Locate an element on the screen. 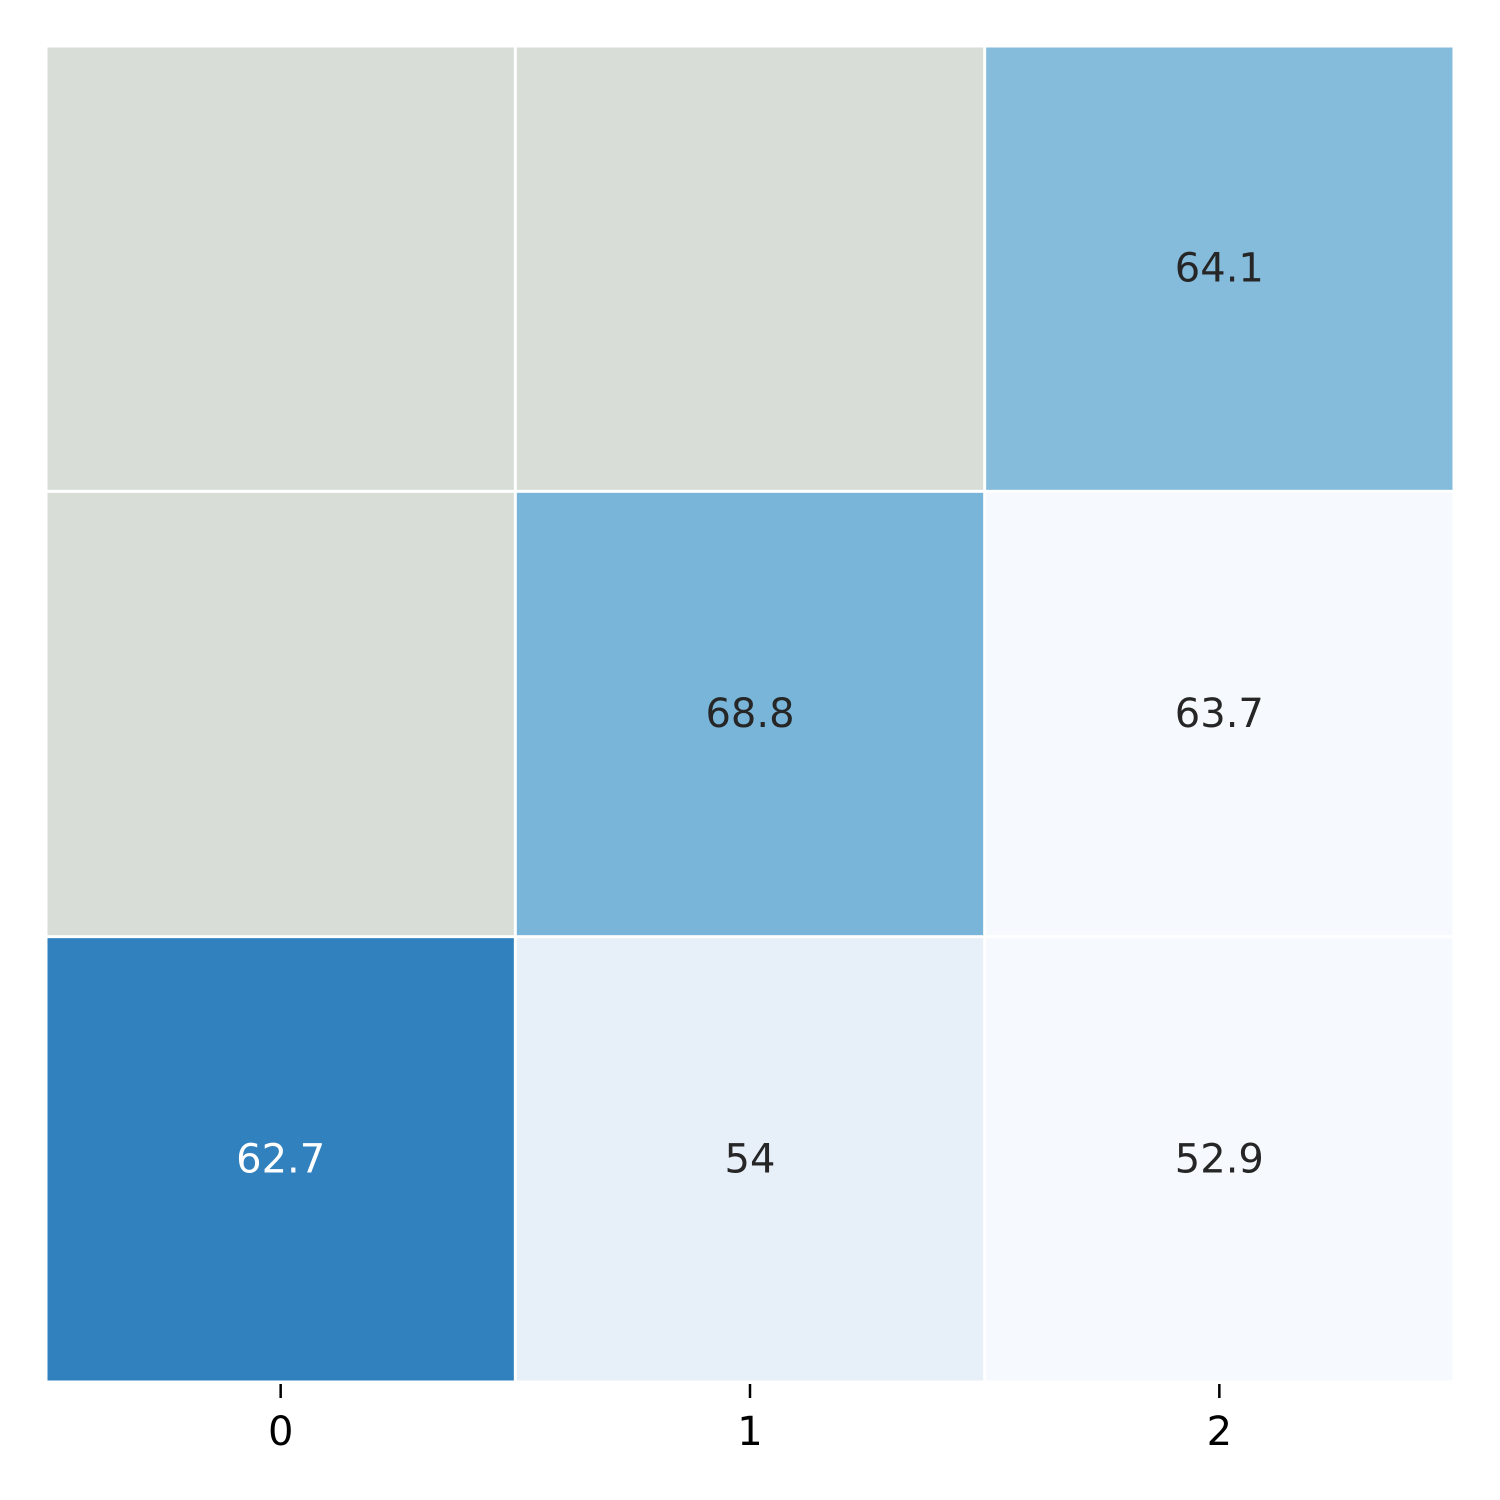 The width and height of the screenshot is (1500, 1500). cell-value-label-r2-c0: 62.7 is located at coordinates (280, 1159).